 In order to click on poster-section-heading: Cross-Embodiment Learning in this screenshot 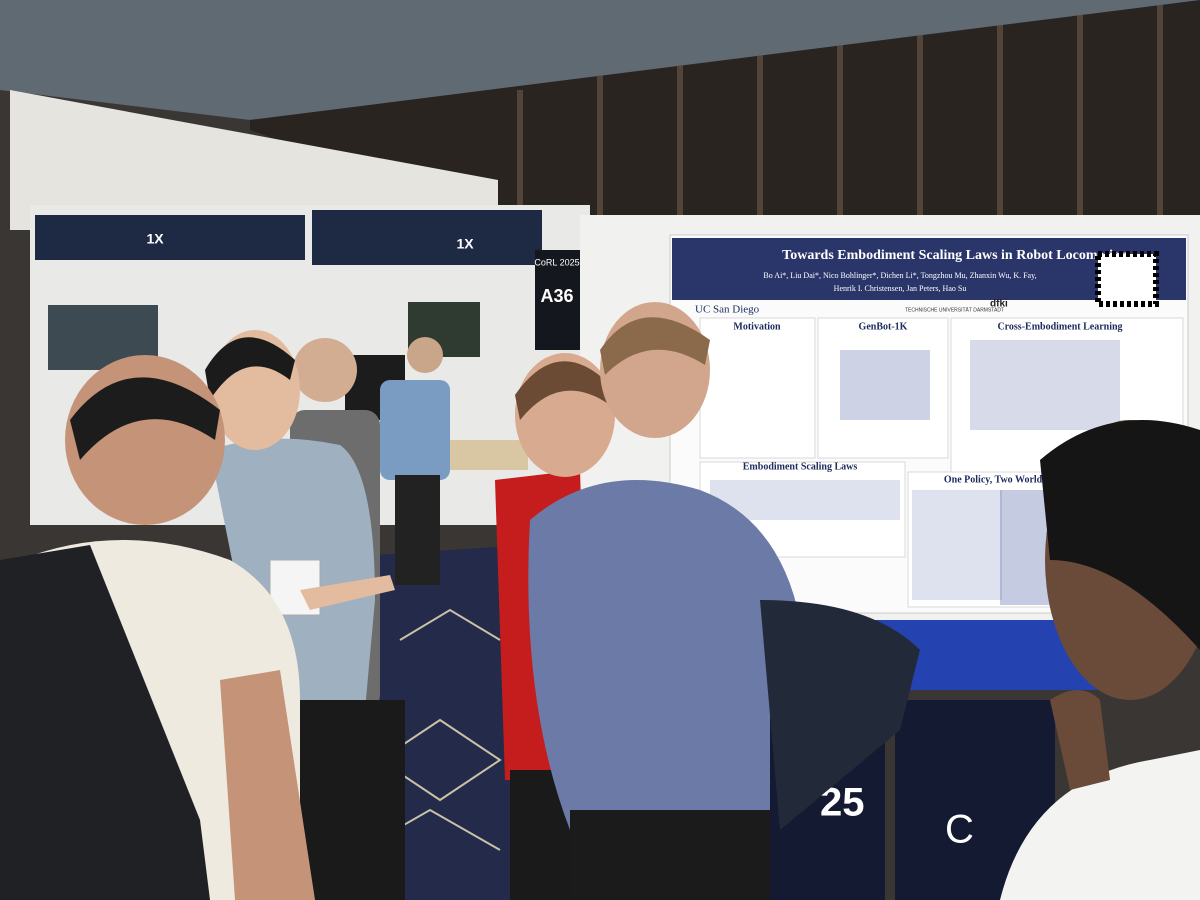, I will do `click(1059, 326)`.